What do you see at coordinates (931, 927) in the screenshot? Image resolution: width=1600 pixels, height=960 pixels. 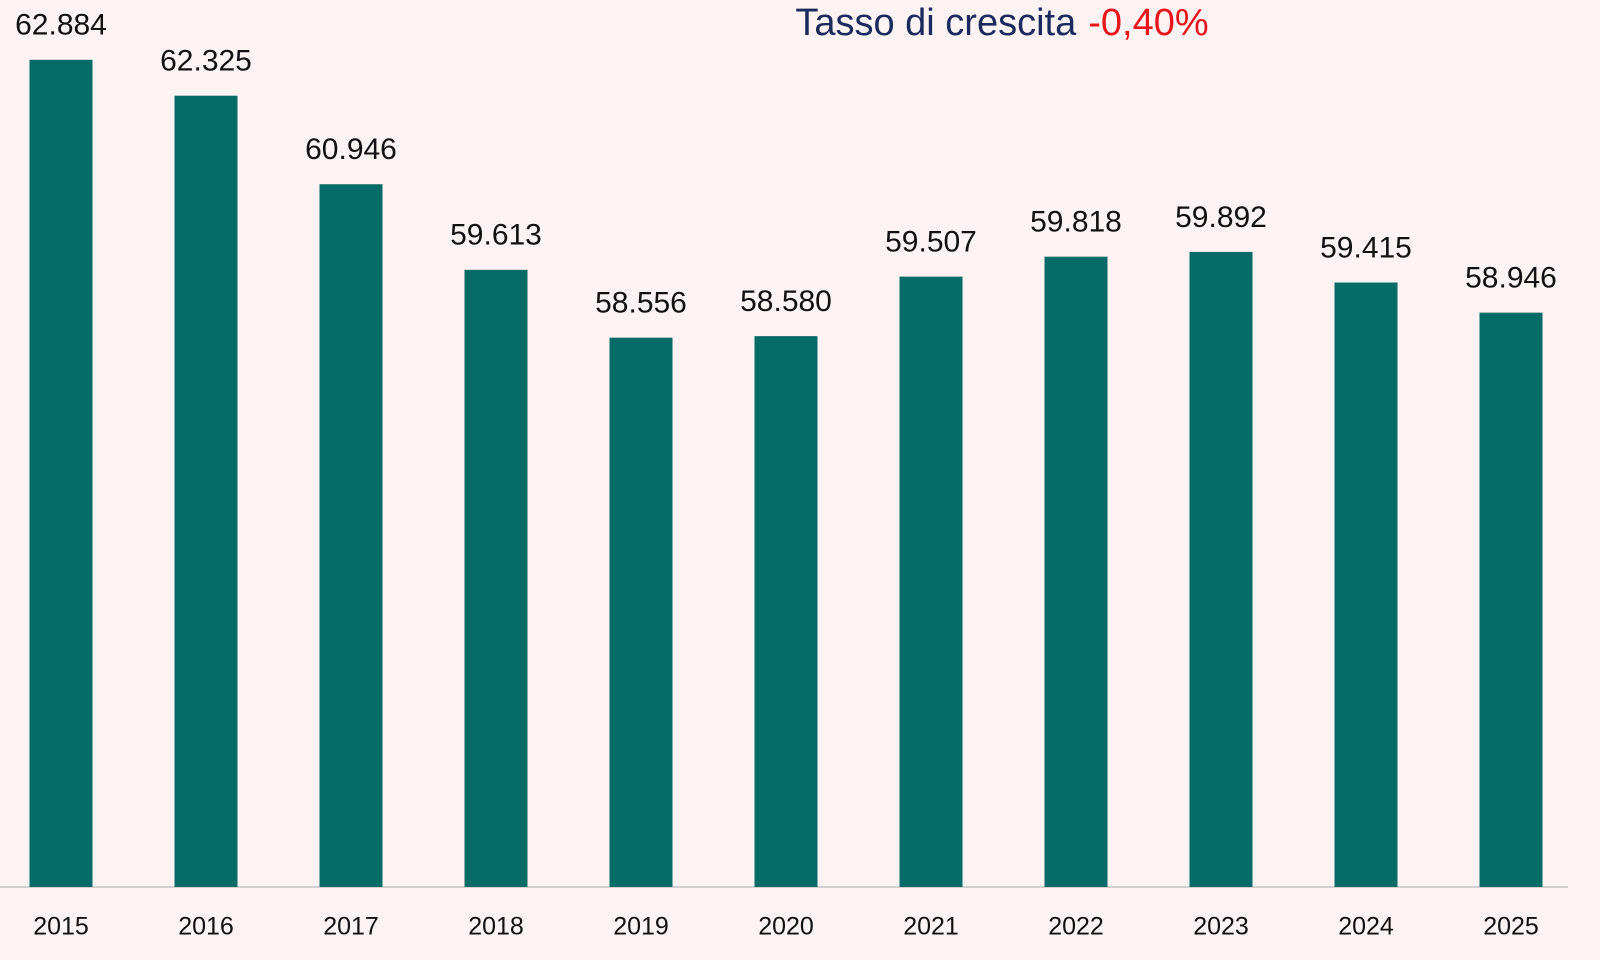 I see `x-tick-label: 2021` at bounding box center [931, 927].